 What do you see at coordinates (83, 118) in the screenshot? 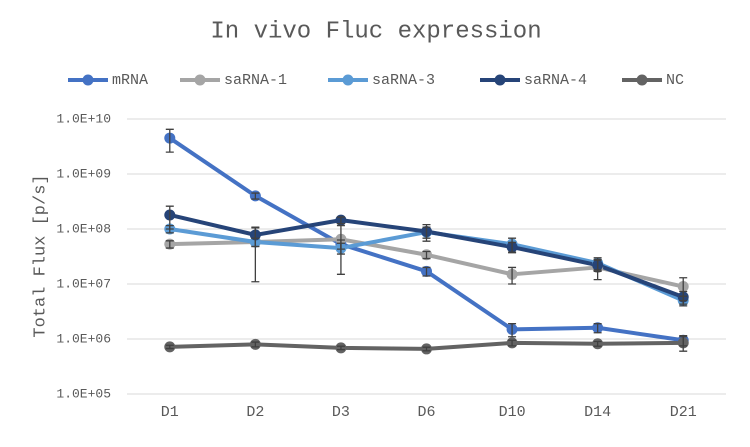
I see `y-tick-label: 1.0E+10` at bounding box center [83, 118].